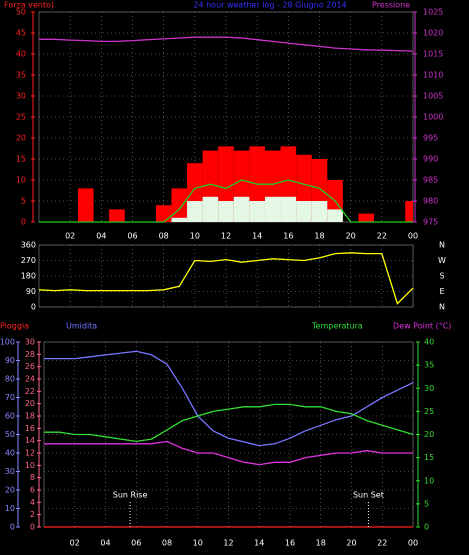  I want to click on y3-tick-label: 18, so click(30, 416).